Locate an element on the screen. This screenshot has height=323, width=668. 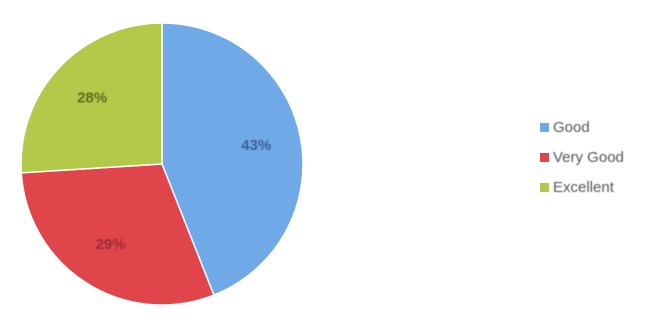
legend-label-excellent: Excellent is located at coordinates (583, 187).